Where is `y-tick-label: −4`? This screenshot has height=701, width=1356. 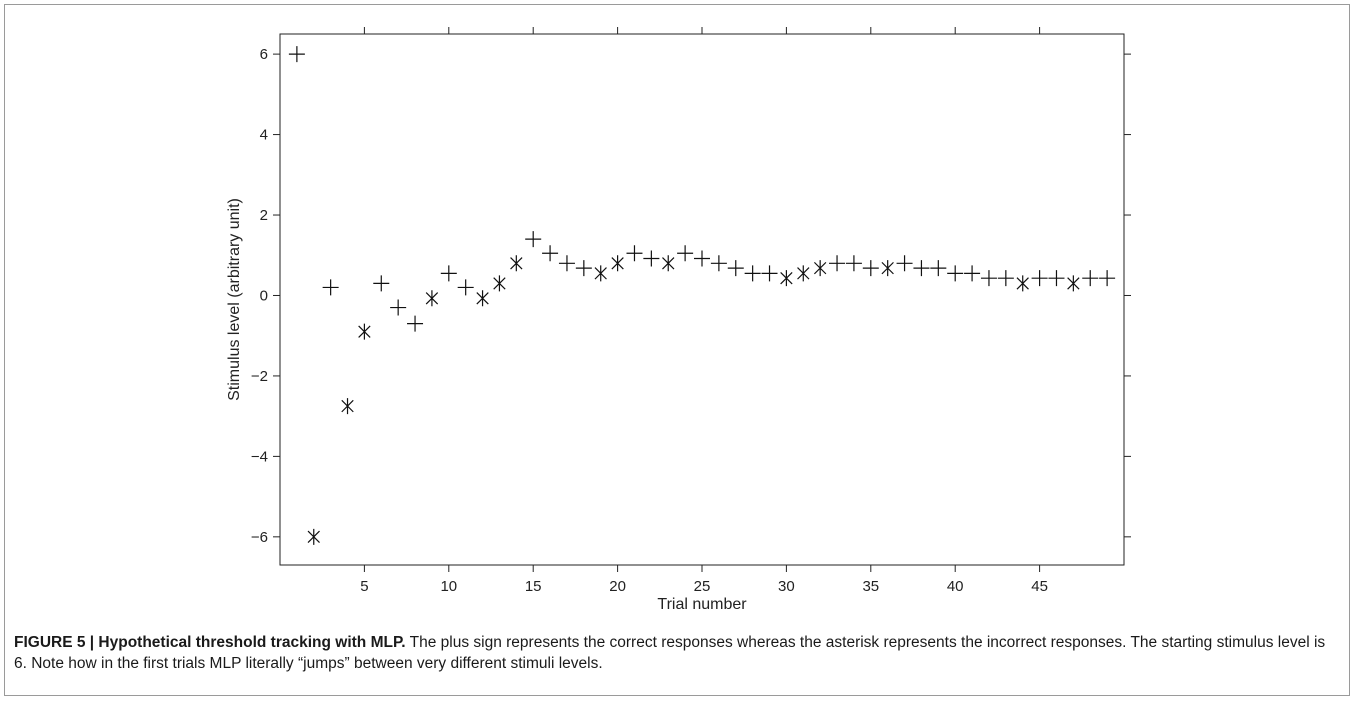 y-tick-label: −4 is located at coordinates (259, 456).